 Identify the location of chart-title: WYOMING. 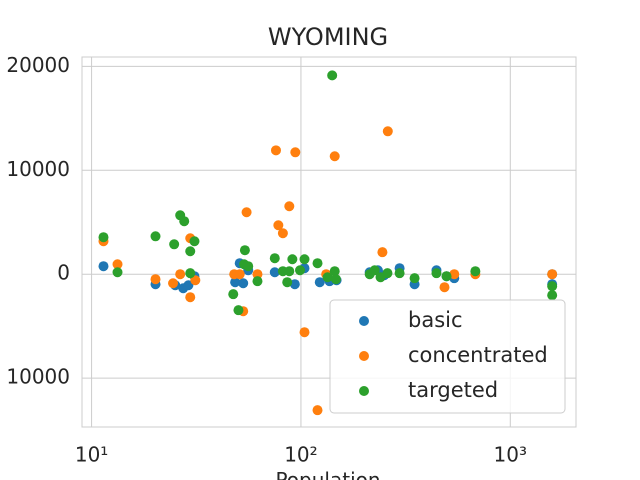
(328, 37).